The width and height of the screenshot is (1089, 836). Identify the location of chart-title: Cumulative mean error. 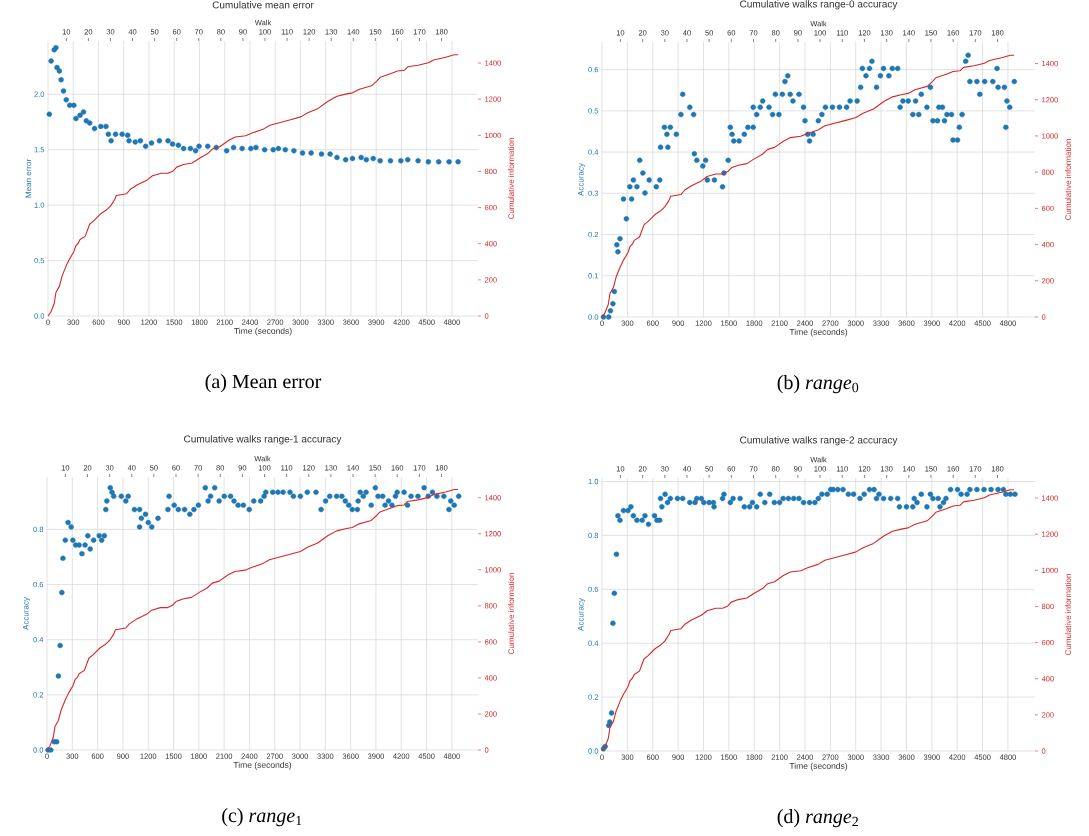
(263, 5).